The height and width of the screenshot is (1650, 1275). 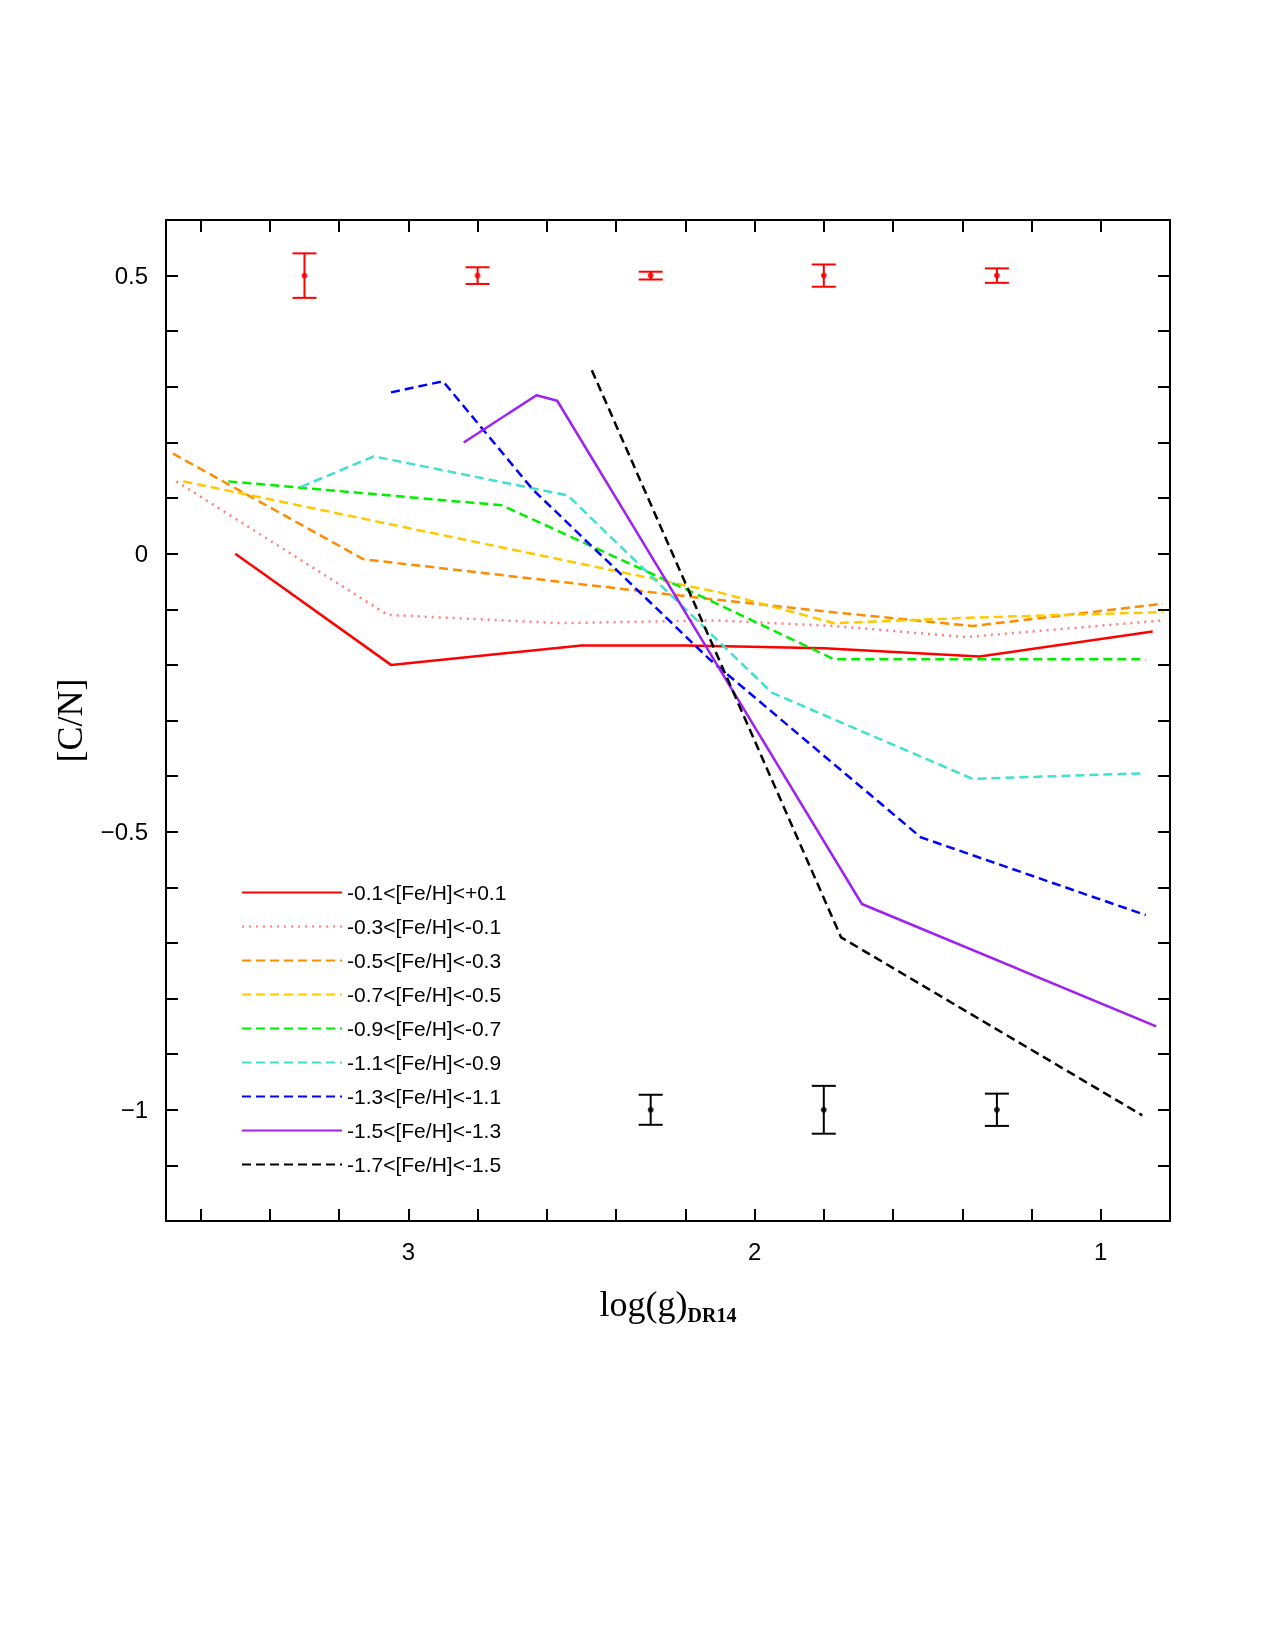 I want to click on y-tick-label: −1, so click(x=134, y=1110).